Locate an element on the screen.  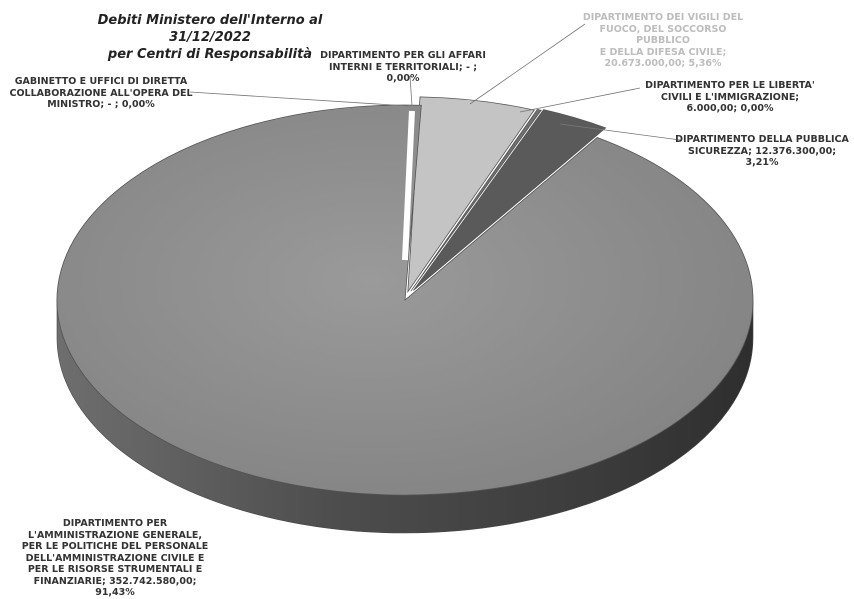
leader-lines is located at coordinates (435, 82).